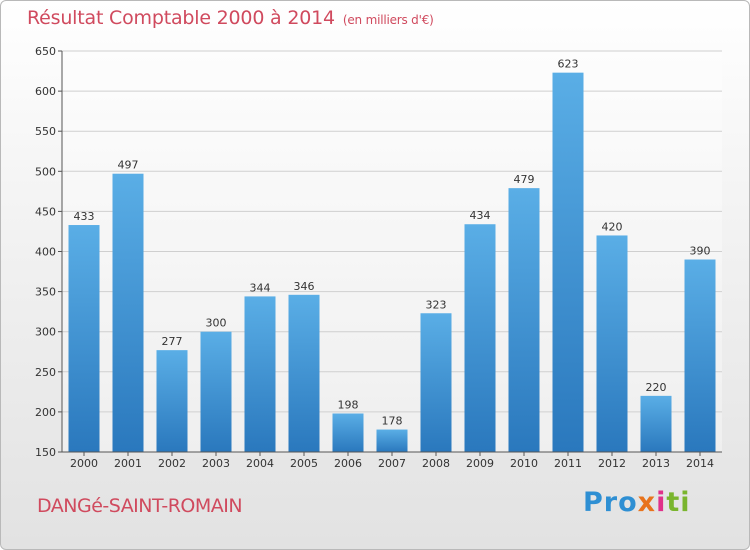  What do you see at coordinates (216, 323) in the screenshot?
I see `bar-value-label: 300` at bounding box center [216, 323].